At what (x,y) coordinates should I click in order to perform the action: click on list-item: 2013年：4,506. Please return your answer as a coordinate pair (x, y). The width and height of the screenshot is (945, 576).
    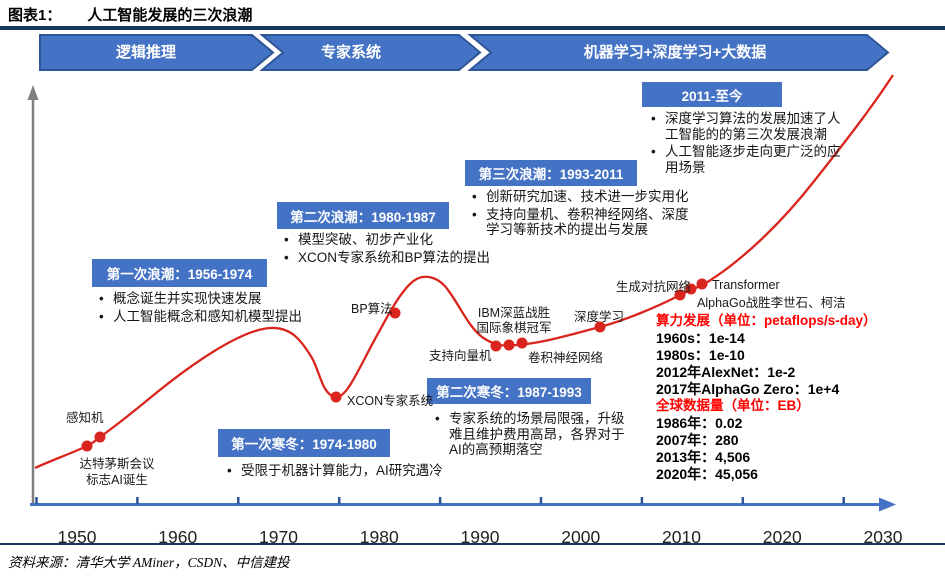
    Looking at the image, I should click on (703, 457).